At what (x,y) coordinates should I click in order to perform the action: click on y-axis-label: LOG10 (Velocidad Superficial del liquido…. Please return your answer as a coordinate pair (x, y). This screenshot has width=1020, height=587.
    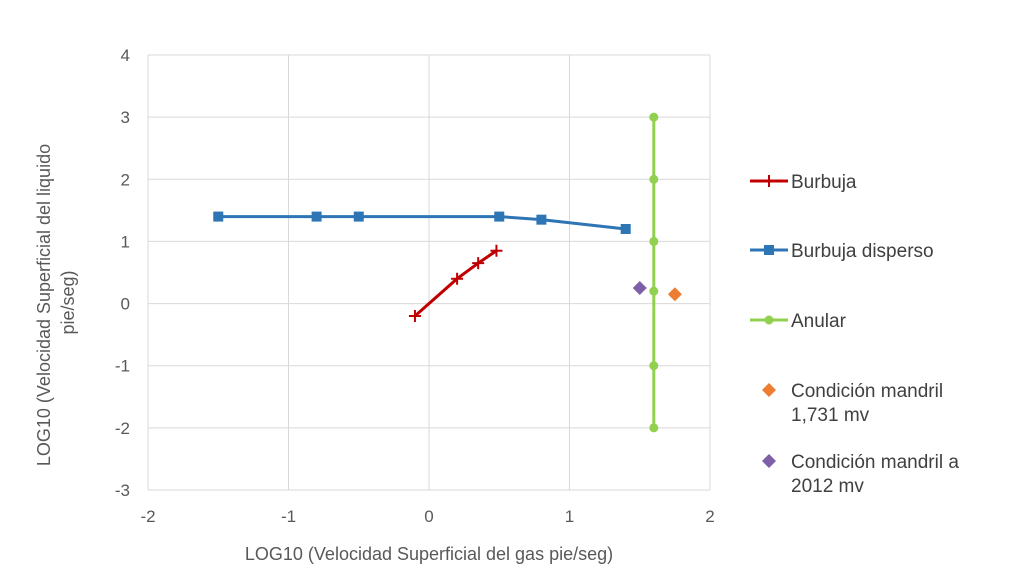
    Looking at the image, I should click on (56, 302).